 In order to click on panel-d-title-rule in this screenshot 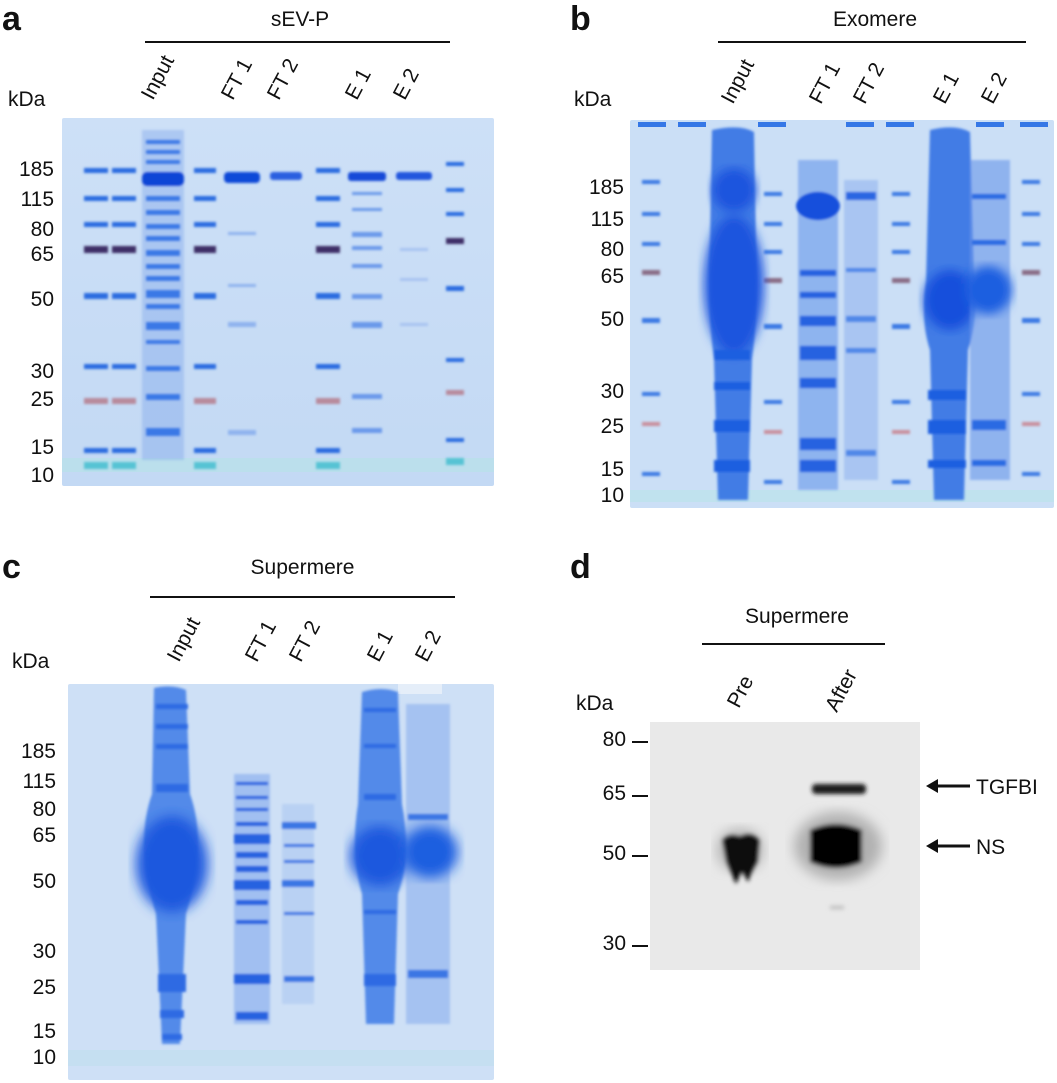, I will do `click(793, 644)`.